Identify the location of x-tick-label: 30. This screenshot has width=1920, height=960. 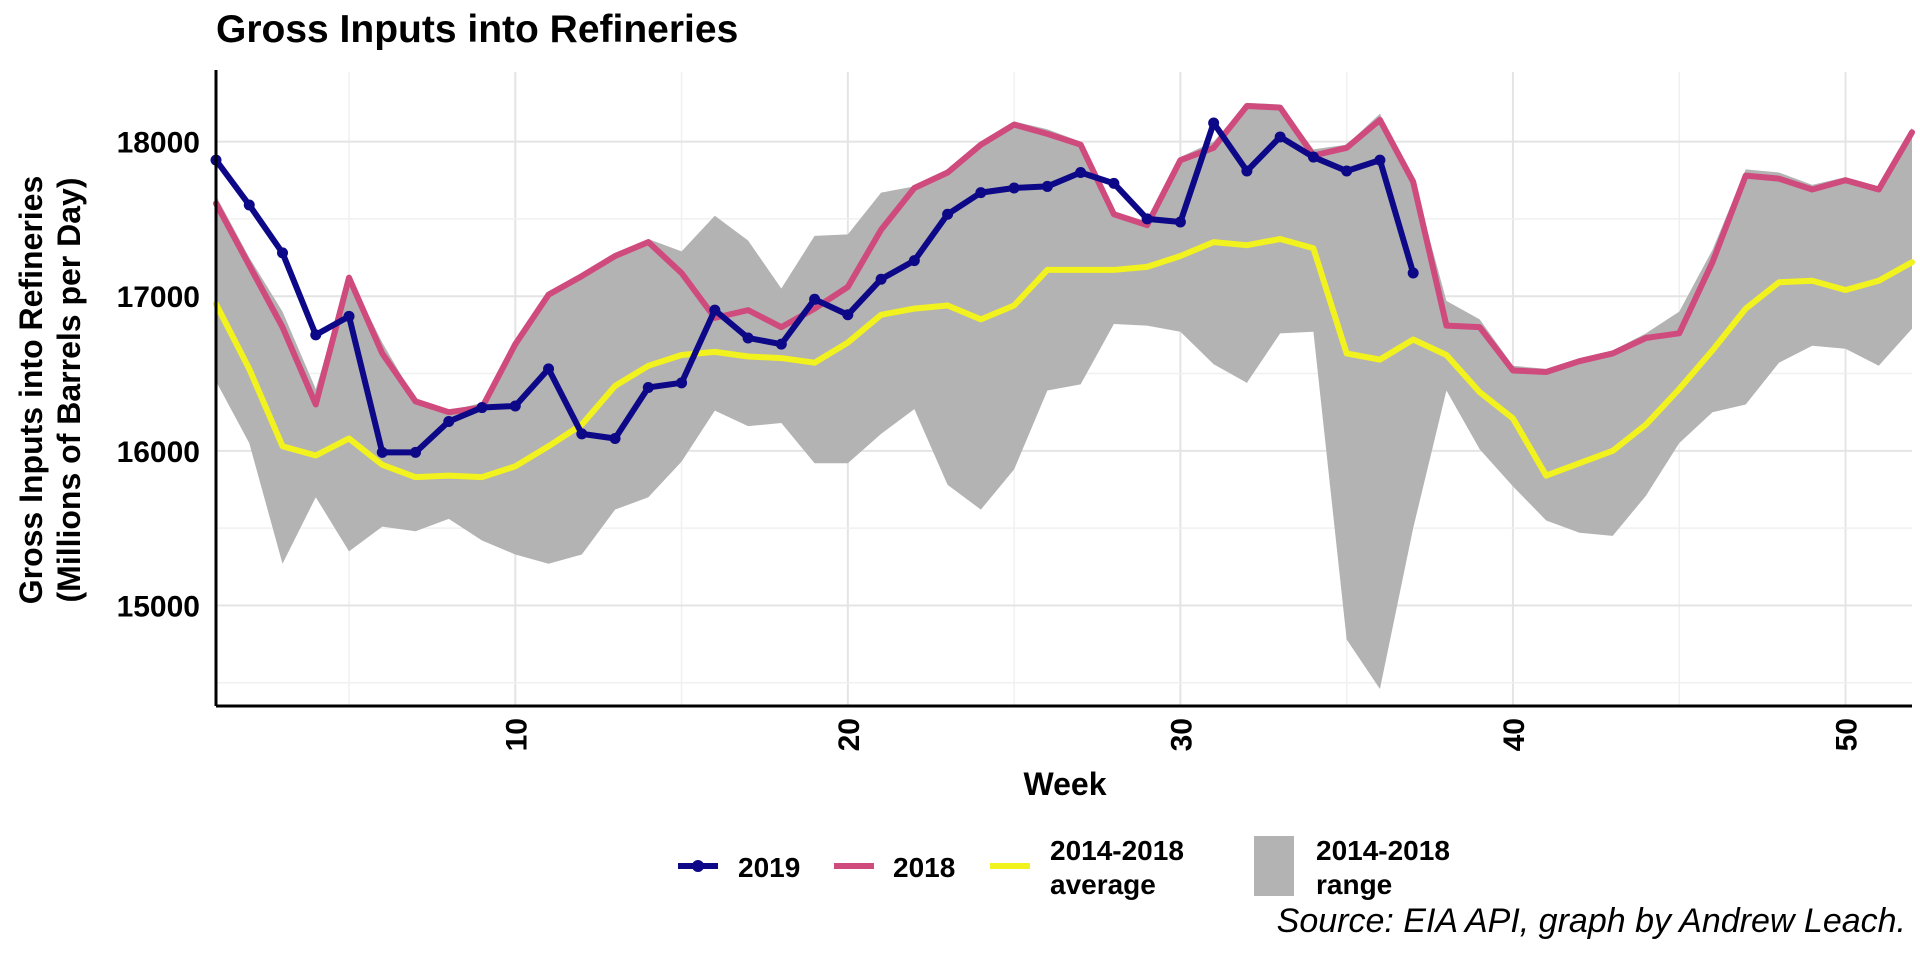
(1181, 734).